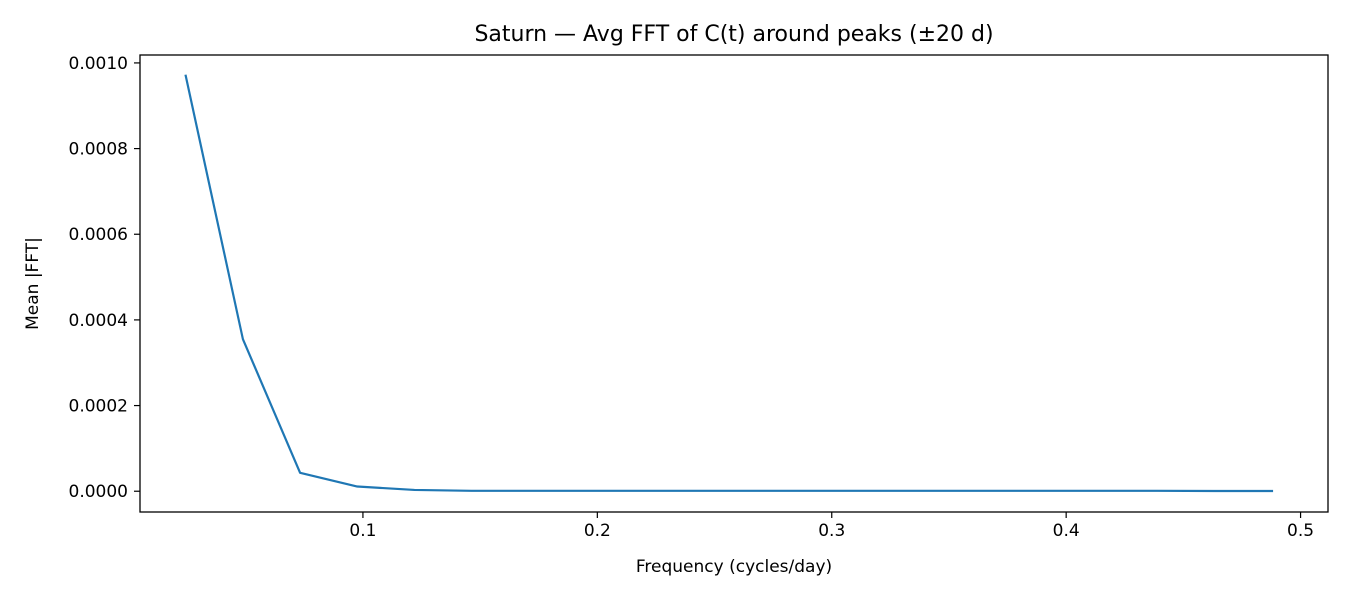  I want to click on x-tick-label: 0.5, so click(1300, 531).